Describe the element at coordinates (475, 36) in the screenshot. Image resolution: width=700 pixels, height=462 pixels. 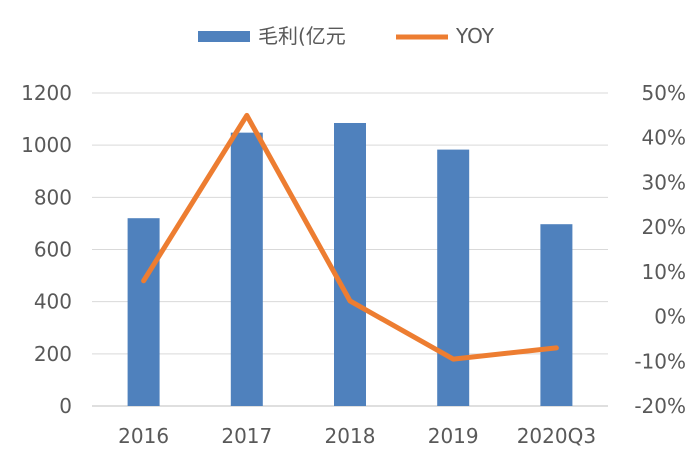
I see `legend-label-line: YOY` at that location.